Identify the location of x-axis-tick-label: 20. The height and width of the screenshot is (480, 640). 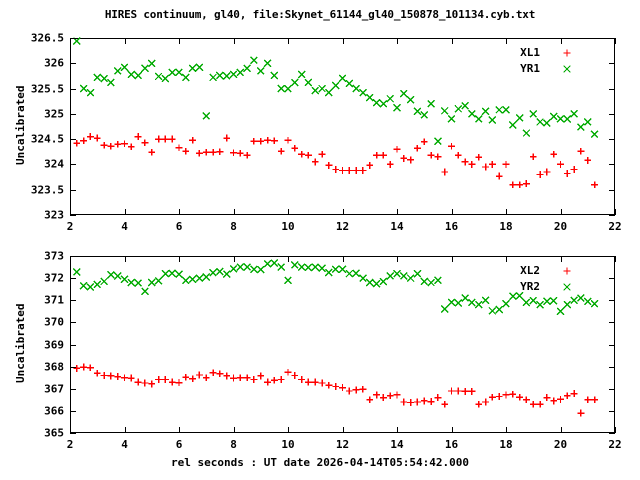
(560, 444).